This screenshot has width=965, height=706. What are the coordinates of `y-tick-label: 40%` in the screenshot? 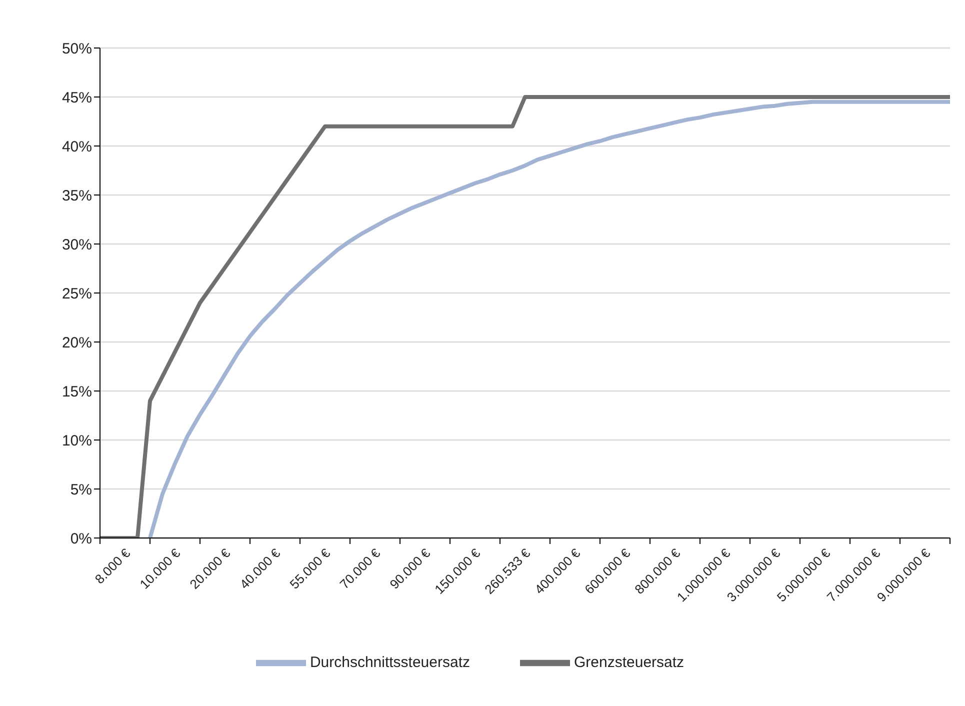 It's located at (77, 147).